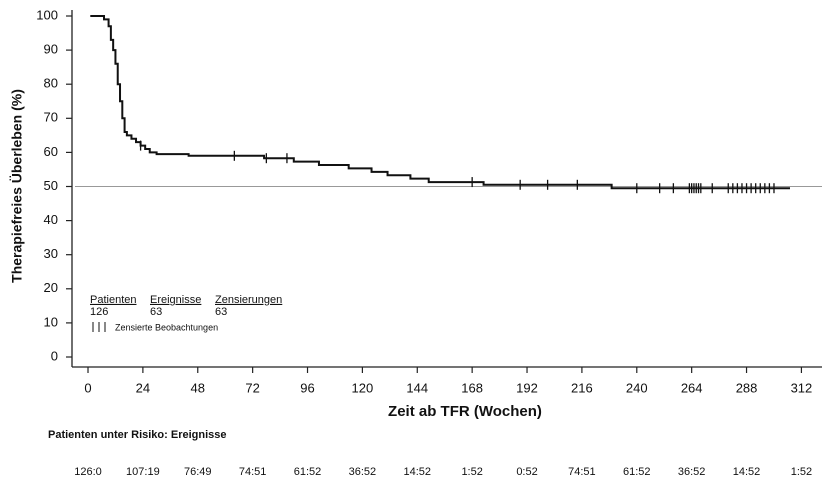  What do you see at coordinates (166, 327) in the screenshot?
I see `legend-censor-label: Zensierte Beobachtungen` at bounding box center [166, 327].